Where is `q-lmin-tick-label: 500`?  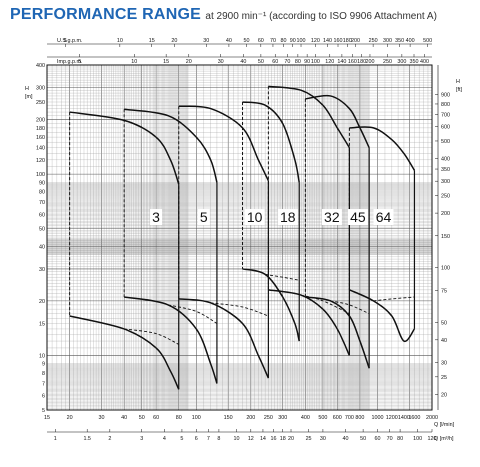
q-lmin-tick-label: 500 is located at coordinates (322, 418).